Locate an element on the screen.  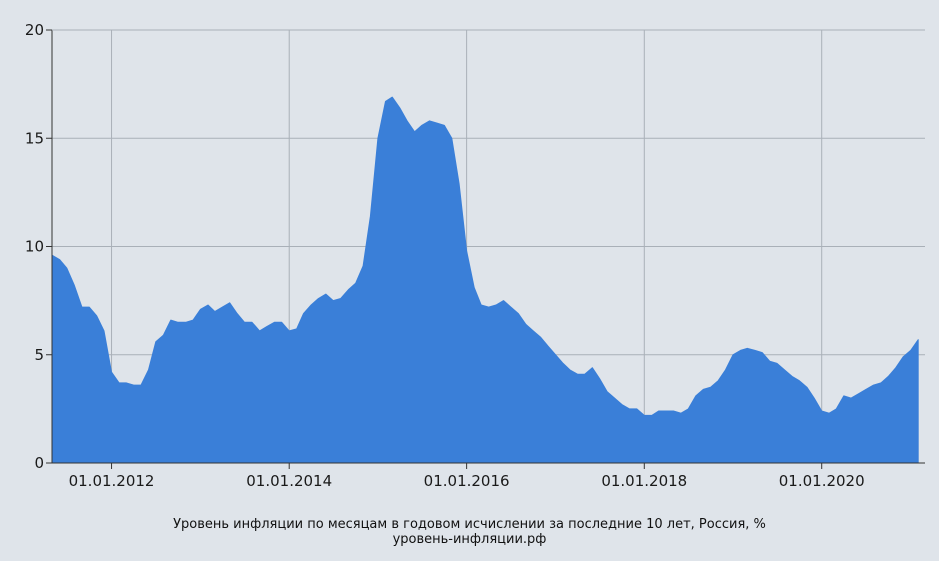
y-tick-label: 5 is located at coordinates (39, 355).